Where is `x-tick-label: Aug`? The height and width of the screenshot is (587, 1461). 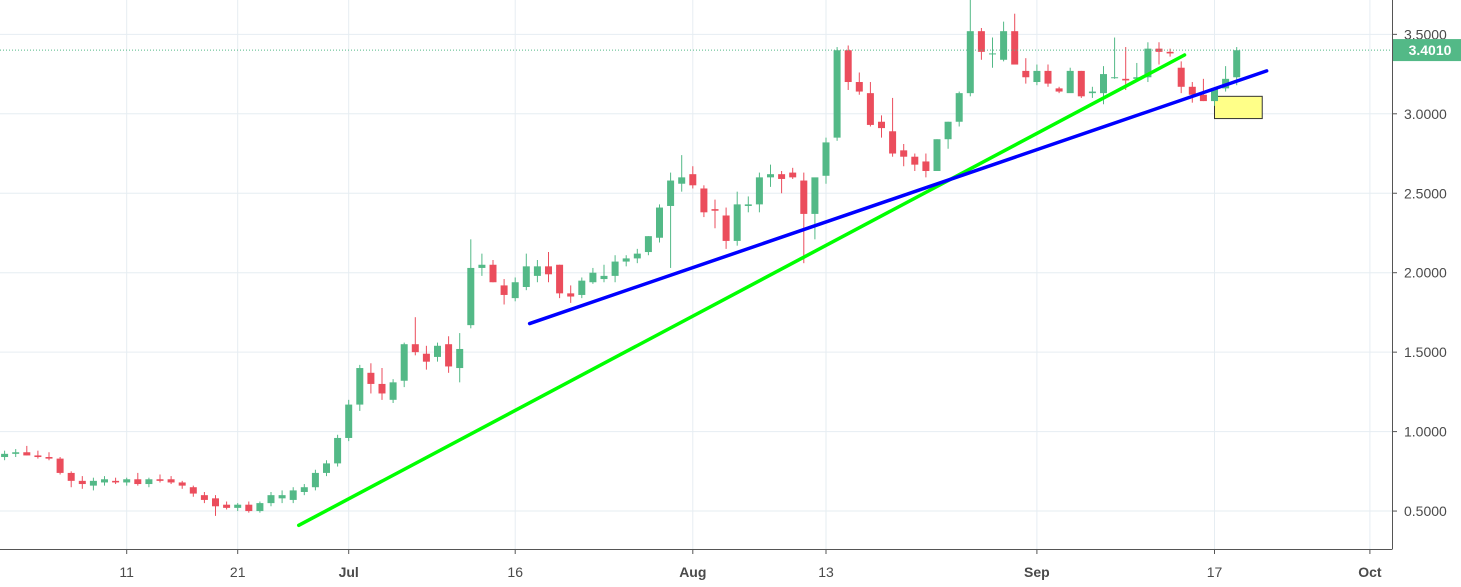 x-tick-label: Aug is located at coordinates (692, 572).